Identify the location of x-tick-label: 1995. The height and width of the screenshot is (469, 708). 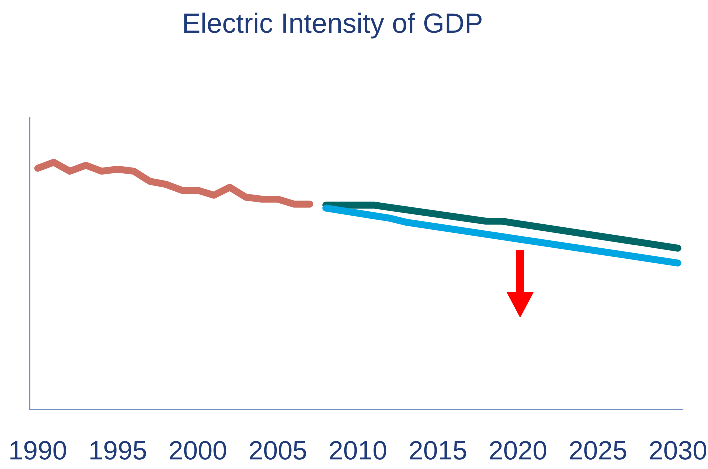
(118, 450).